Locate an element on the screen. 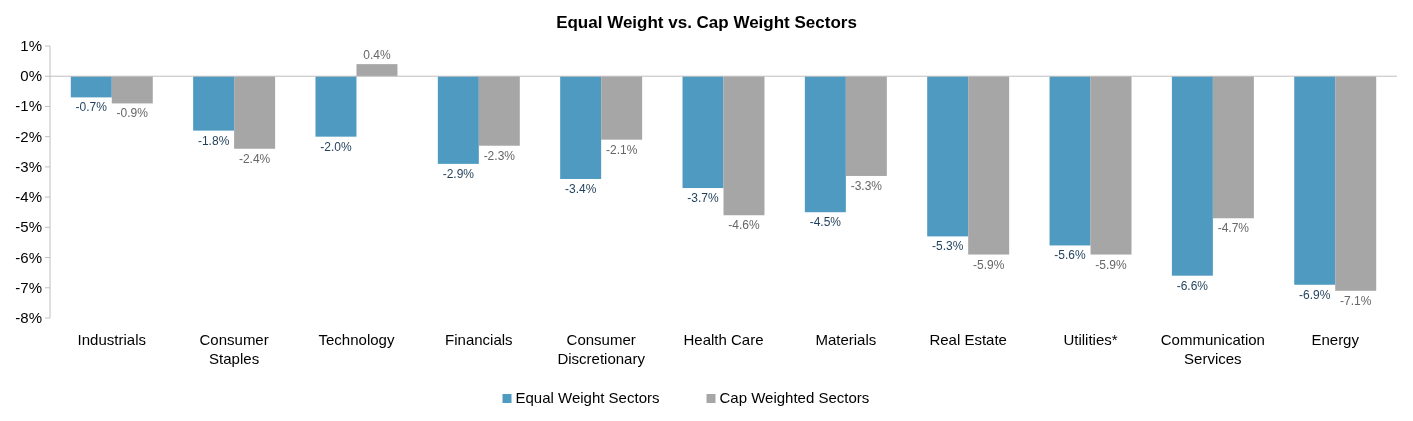 This screenshot has width=1413, height=421. data-label: -1.8% is located at coordinates (213, 140).